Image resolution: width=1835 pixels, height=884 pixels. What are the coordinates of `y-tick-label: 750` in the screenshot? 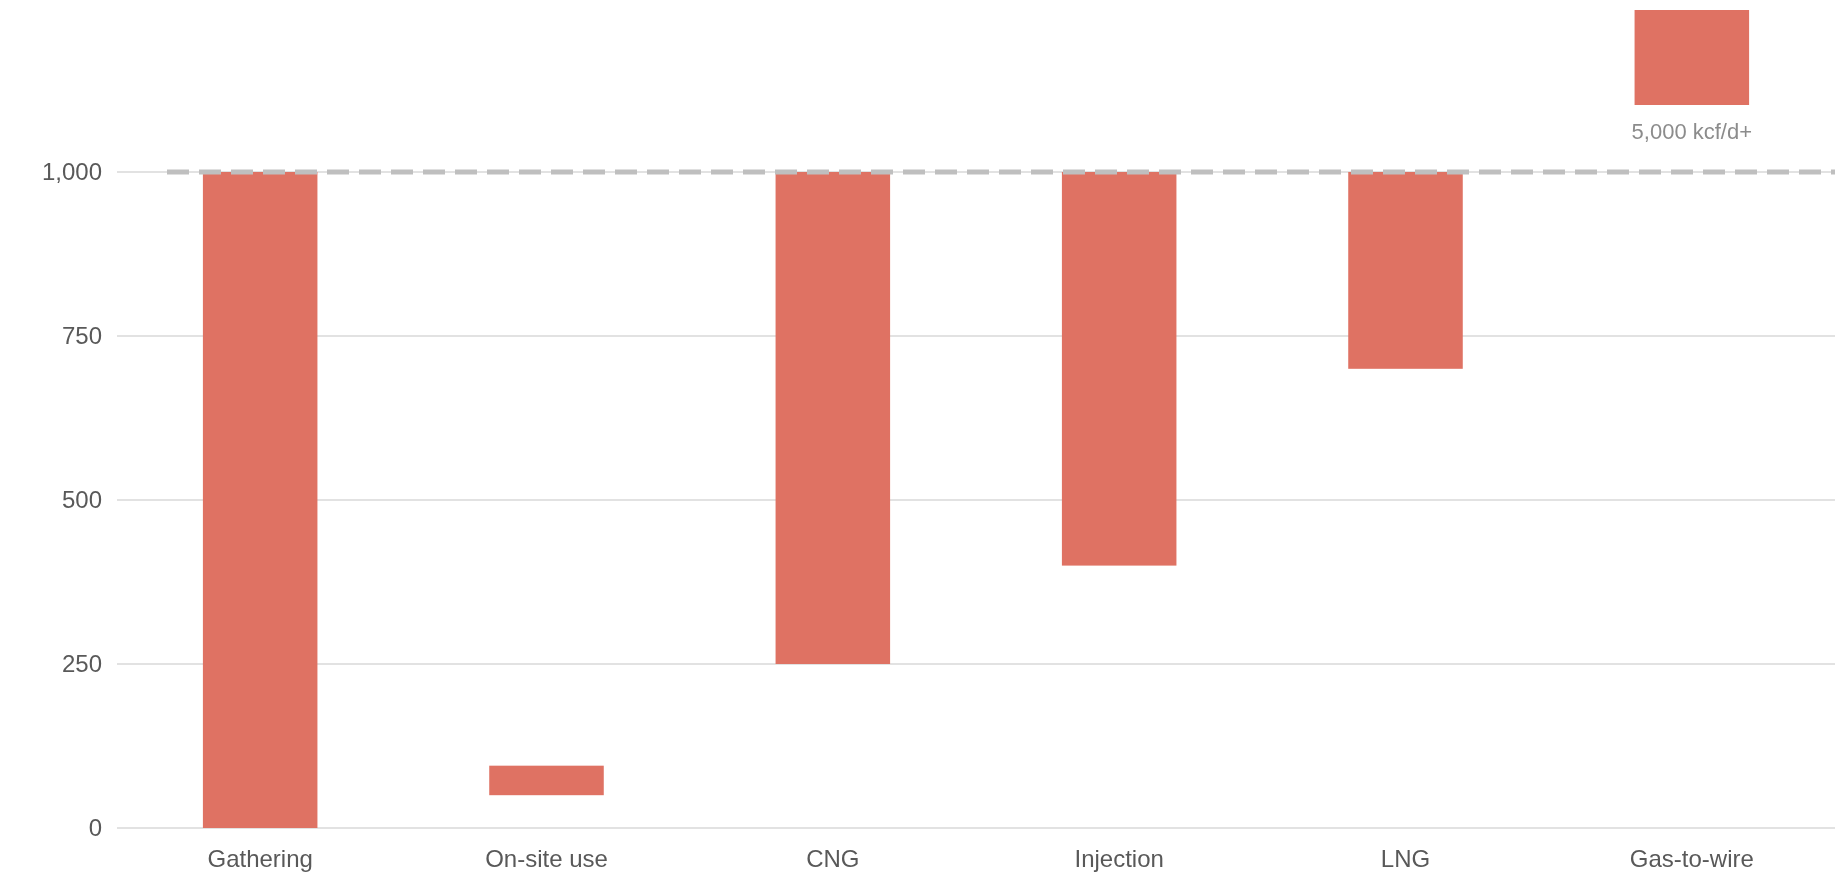 It's located at (81, 336).